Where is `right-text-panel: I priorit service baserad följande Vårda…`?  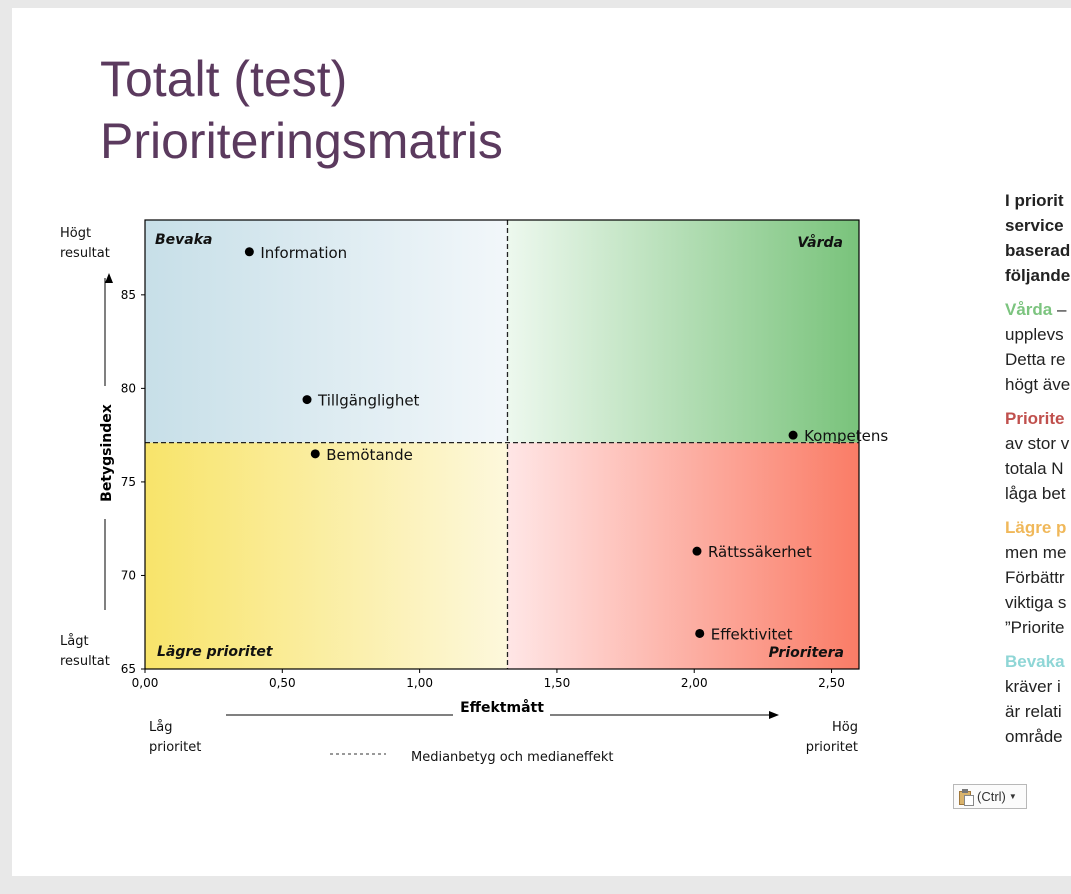
right-text-panel: I priorit service baserad följande Vårda… is located at coordinates (1038, 473).